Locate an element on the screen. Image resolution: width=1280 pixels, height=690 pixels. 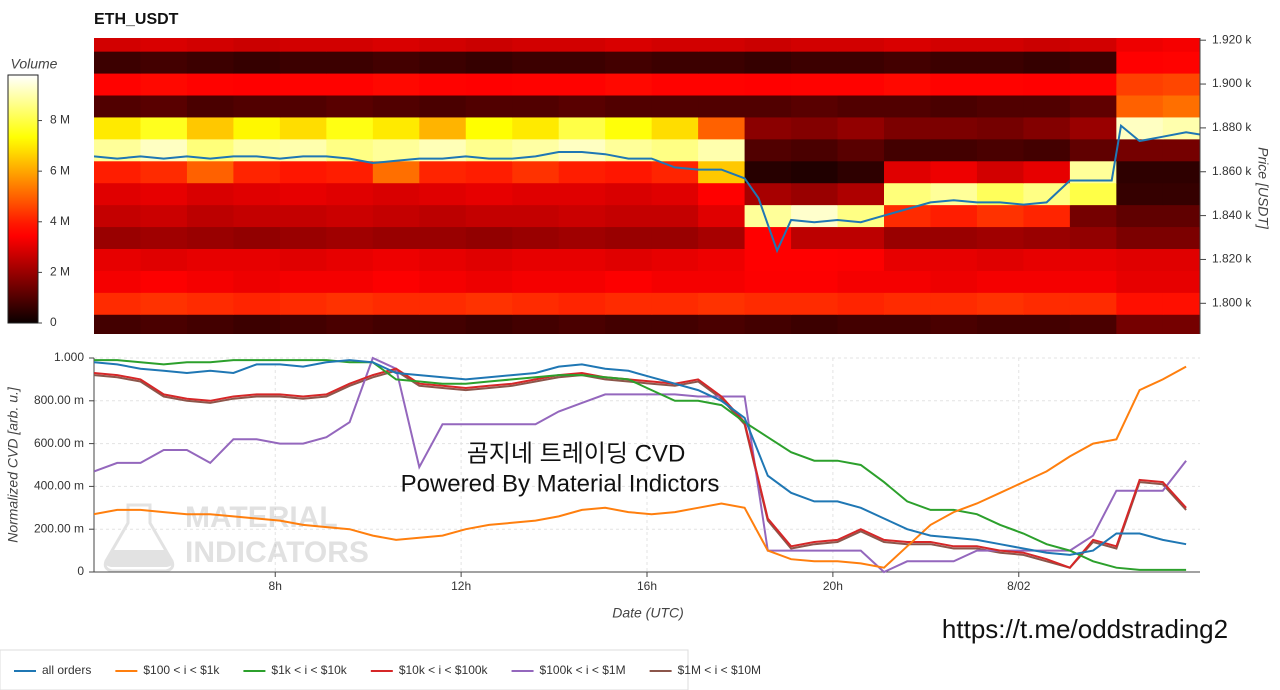
annotation: 곰지네 트레이딩 CVD is located at coordinates (576, 453).